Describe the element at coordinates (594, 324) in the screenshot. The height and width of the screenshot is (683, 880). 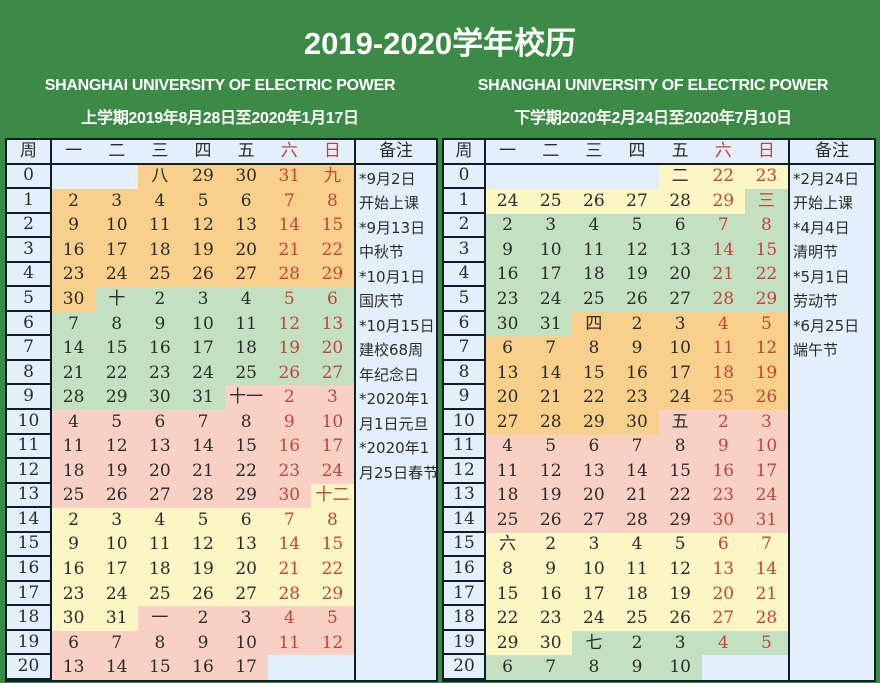
I see `day-cell: 四` at that location.